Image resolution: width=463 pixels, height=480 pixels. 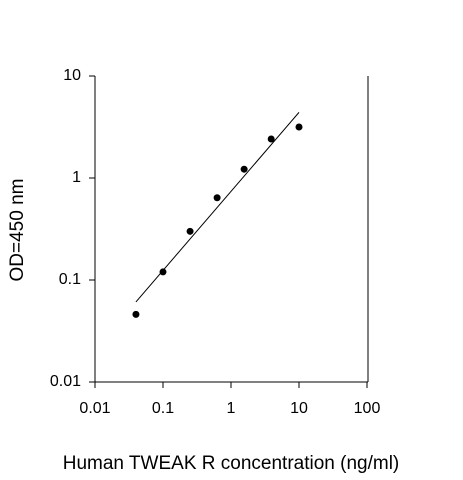 What do you see at coordinates (72, 75) in the screenshot?
I see `y-tick-label: 10` at bounding box center [72, 75].